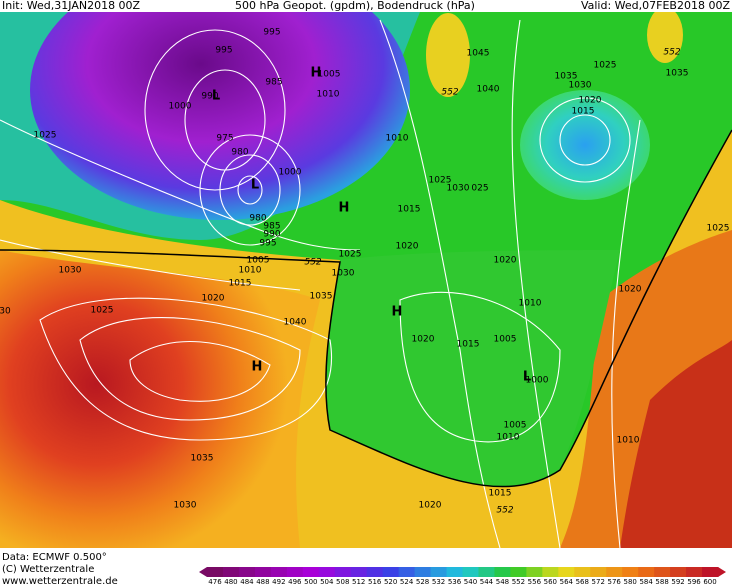 The height and width of the screenshot is (587, 732). Describe the element at coordinates (247, 582) in the screenshot. I see `colorbar-label: 484` at that location.